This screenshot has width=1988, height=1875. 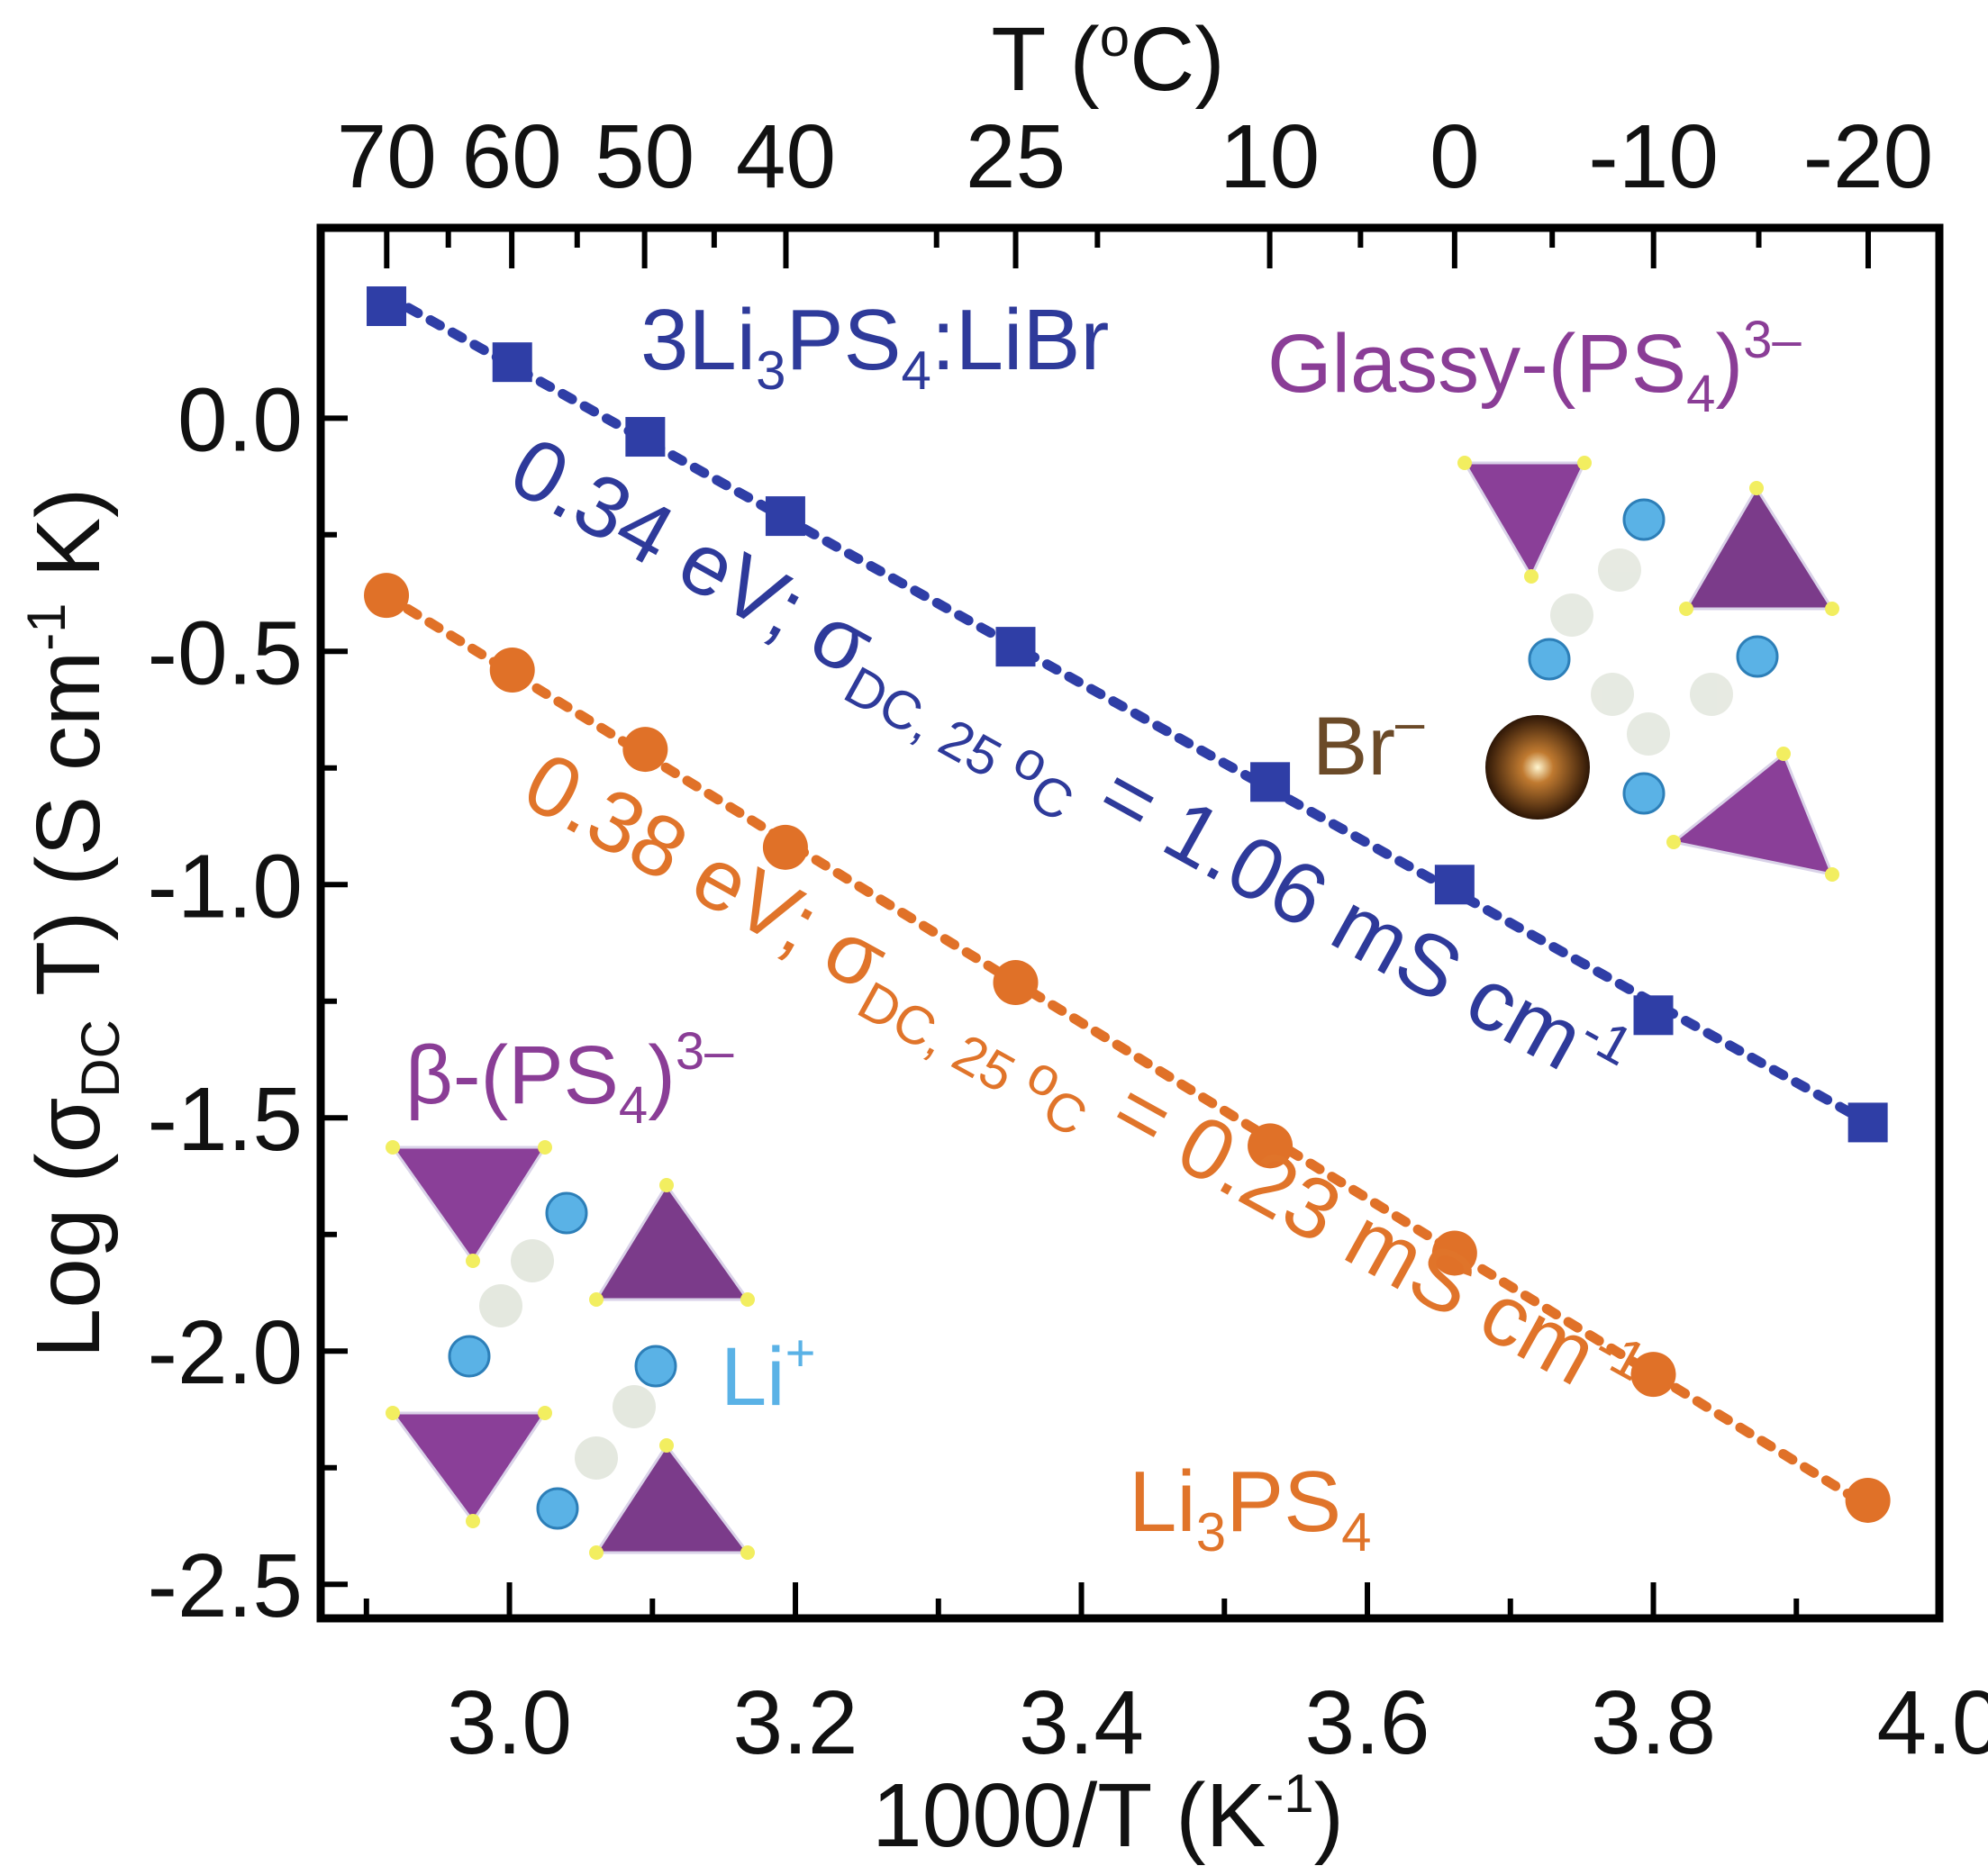 What do you see at coordinates (1081, 1722) in the screenshot?
I see `x-tick-label: 3.4` at bounding box center [1081, 1722].